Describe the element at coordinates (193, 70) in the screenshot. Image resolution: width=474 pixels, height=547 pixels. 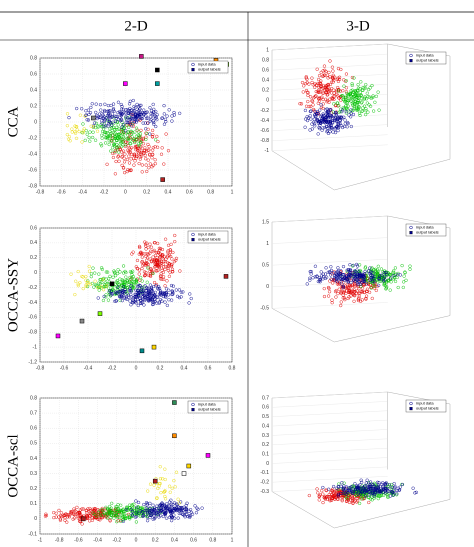
I see `legend-swatch` at that location.